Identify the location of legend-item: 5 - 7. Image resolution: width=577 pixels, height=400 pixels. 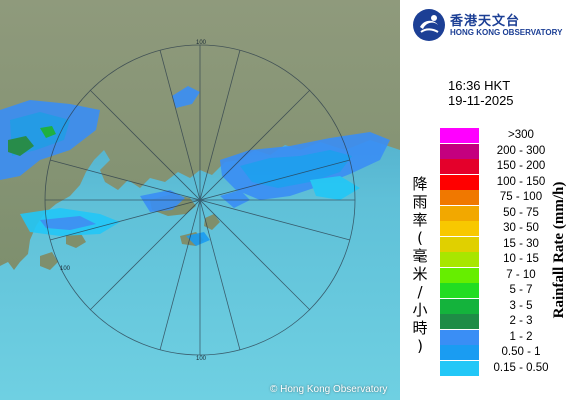
(500, 290).